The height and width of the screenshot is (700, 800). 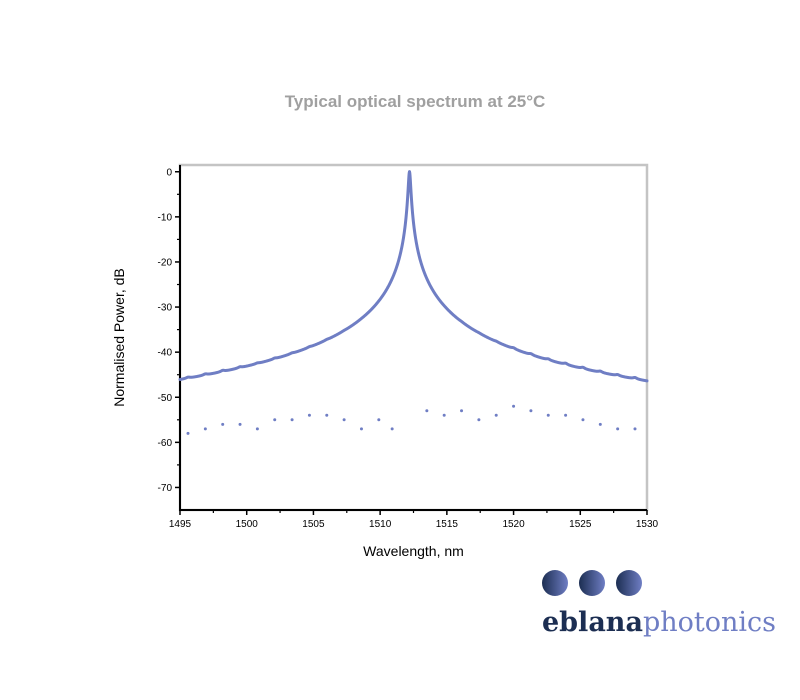 What do you see at coordinates (247, 524) in the screenshot?
I see `x-tick-label: 1500` at bounding box center [247, 524].